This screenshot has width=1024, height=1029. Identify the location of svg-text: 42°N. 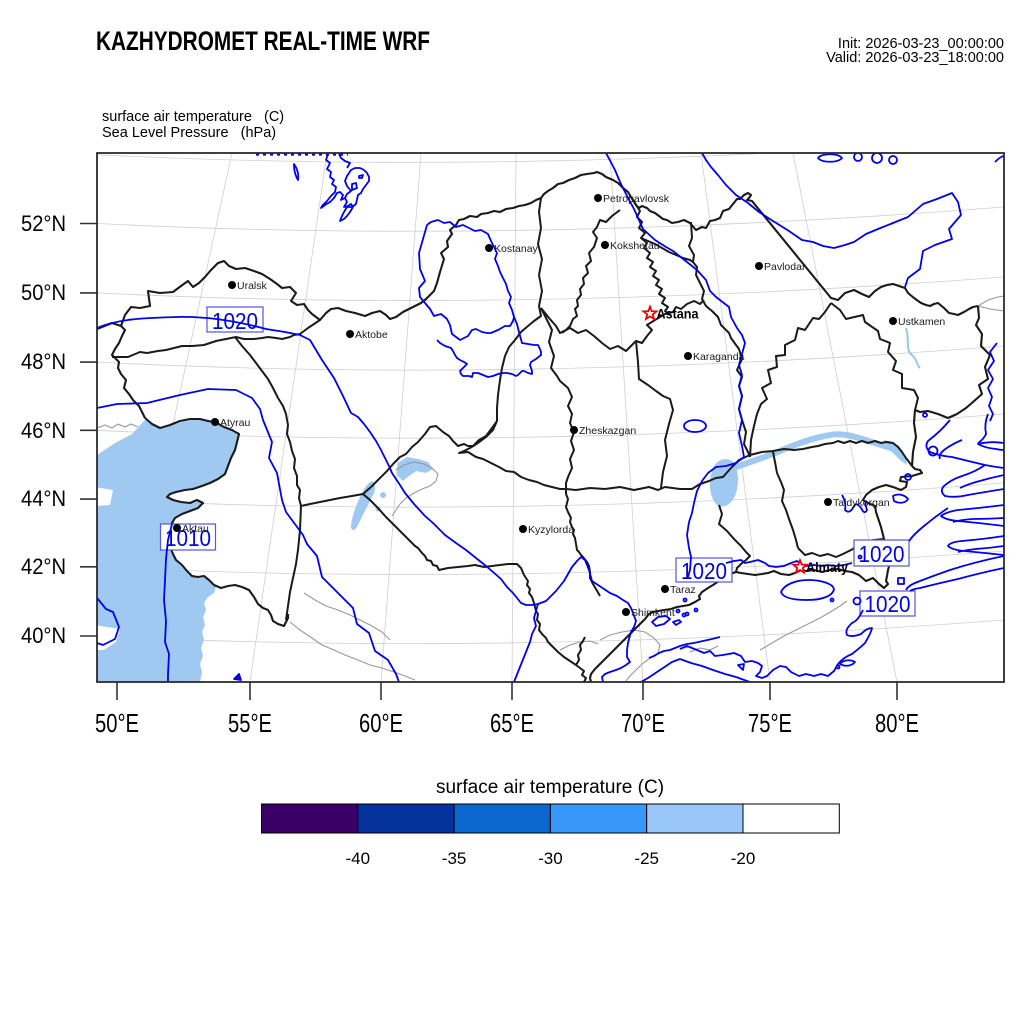
(43, 566).